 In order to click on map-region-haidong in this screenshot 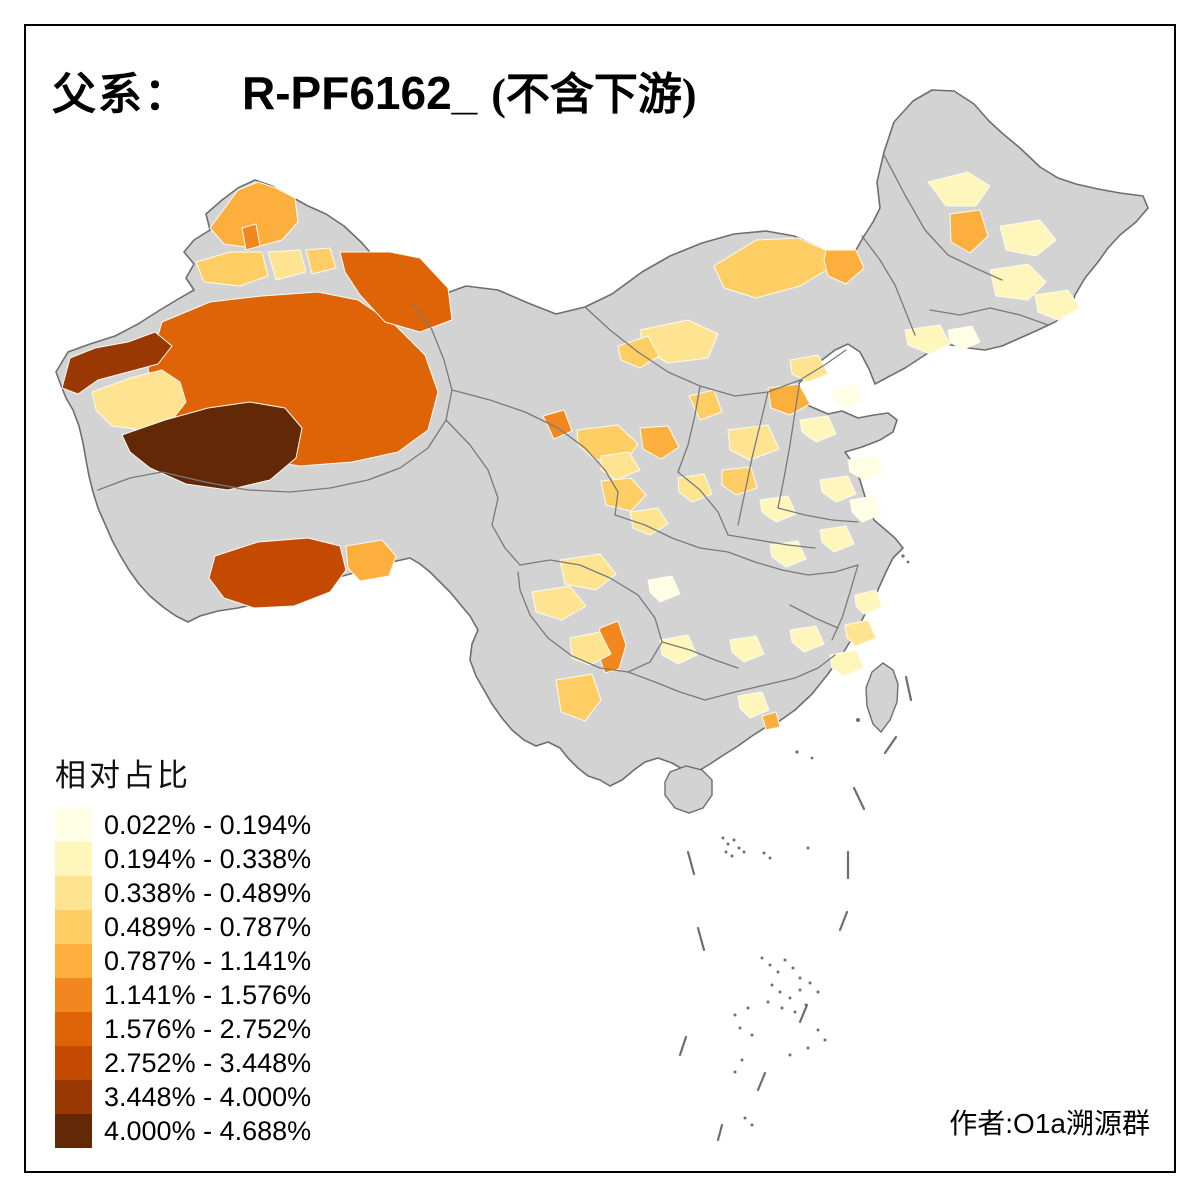, I will do `click(659, 442)`.